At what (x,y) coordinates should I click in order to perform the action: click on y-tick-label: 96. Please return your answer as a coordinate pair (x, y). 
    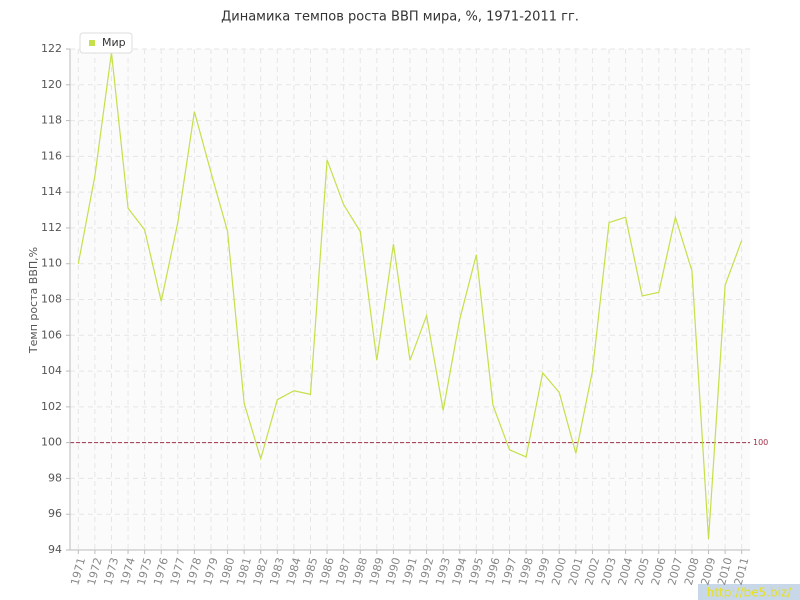
    Looking at the image, I should click on (55, 513).